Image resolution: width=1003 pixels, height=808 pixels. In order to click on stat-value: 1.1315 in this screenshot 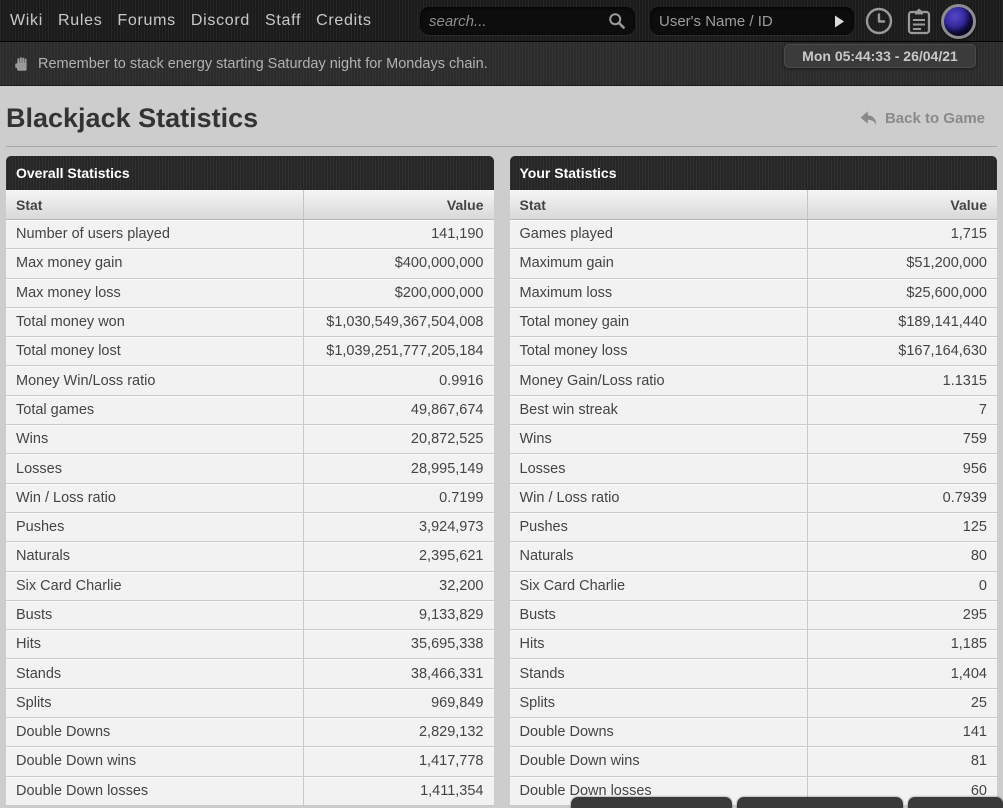, I will do `click(901, 380)`.